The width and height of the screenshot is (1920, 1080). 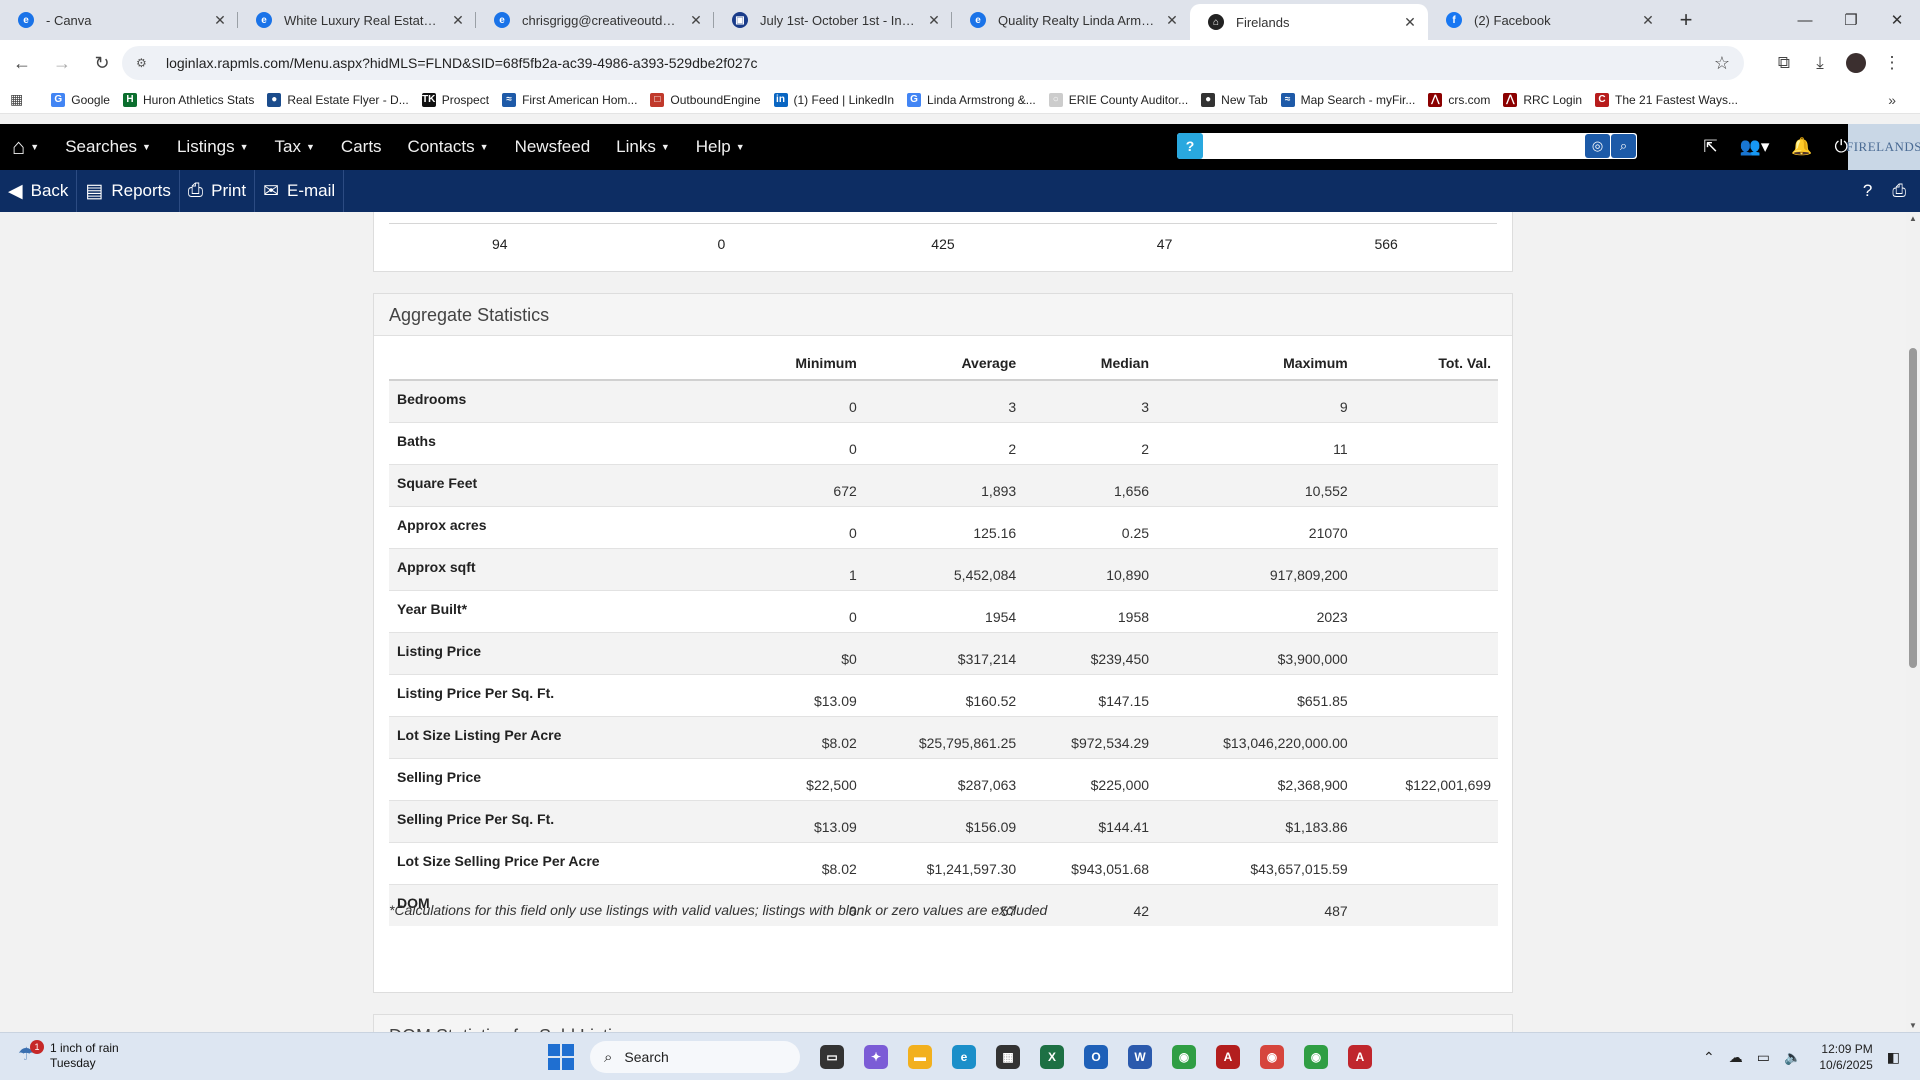 I want to click on bookmark-item: ⋀ crs.com, so click(x=1459, y=99).